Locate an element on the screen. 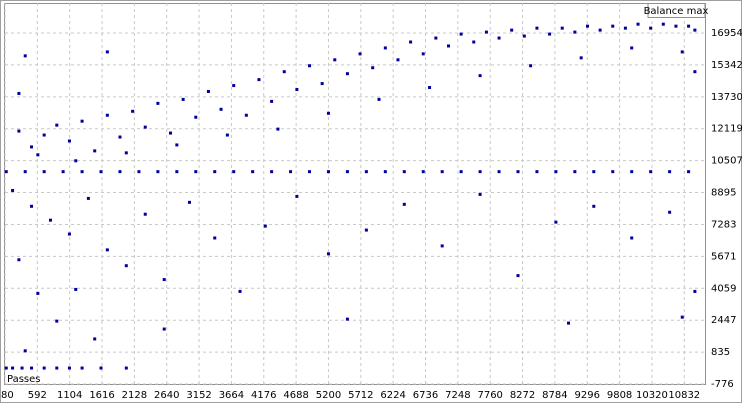 The height and width of the screenshot is (403, 742). y-tick-label: 12119 is located at coordinates (726, 129).